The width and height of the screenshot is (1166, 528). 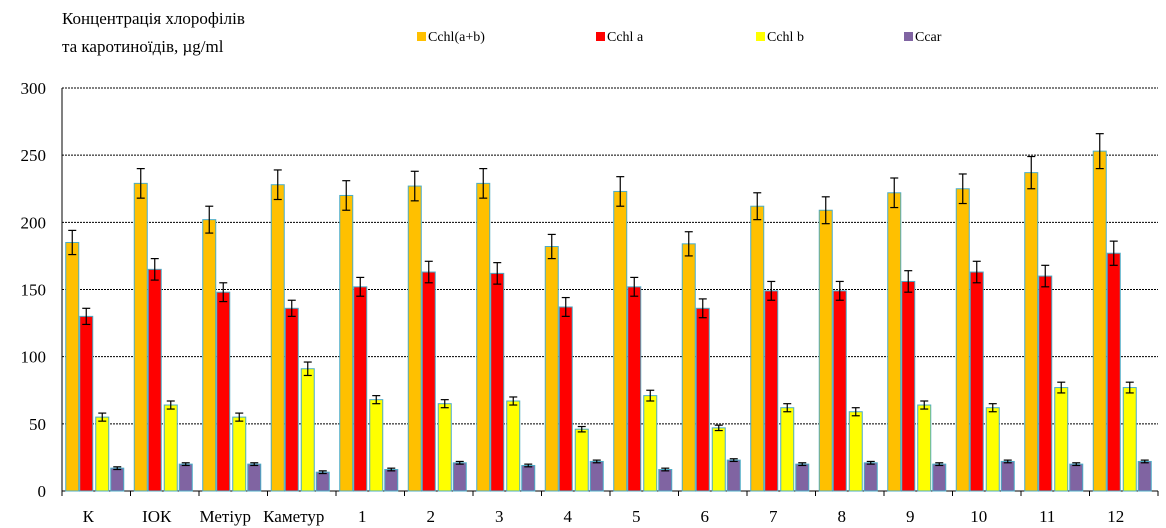 I want to click on x-tick-label: 3, so click(x=499, y=516).